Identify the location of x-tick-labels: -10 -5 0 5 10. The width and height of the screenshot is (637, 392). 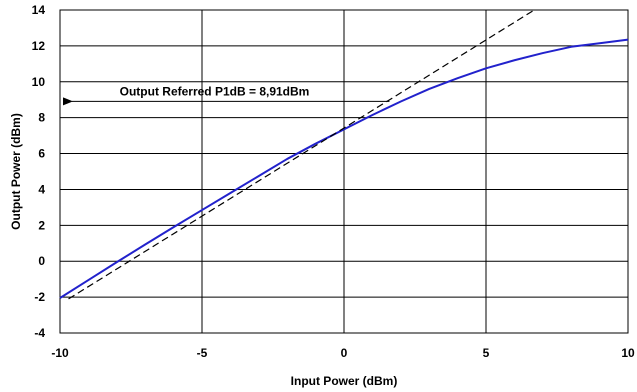
(343, 353).